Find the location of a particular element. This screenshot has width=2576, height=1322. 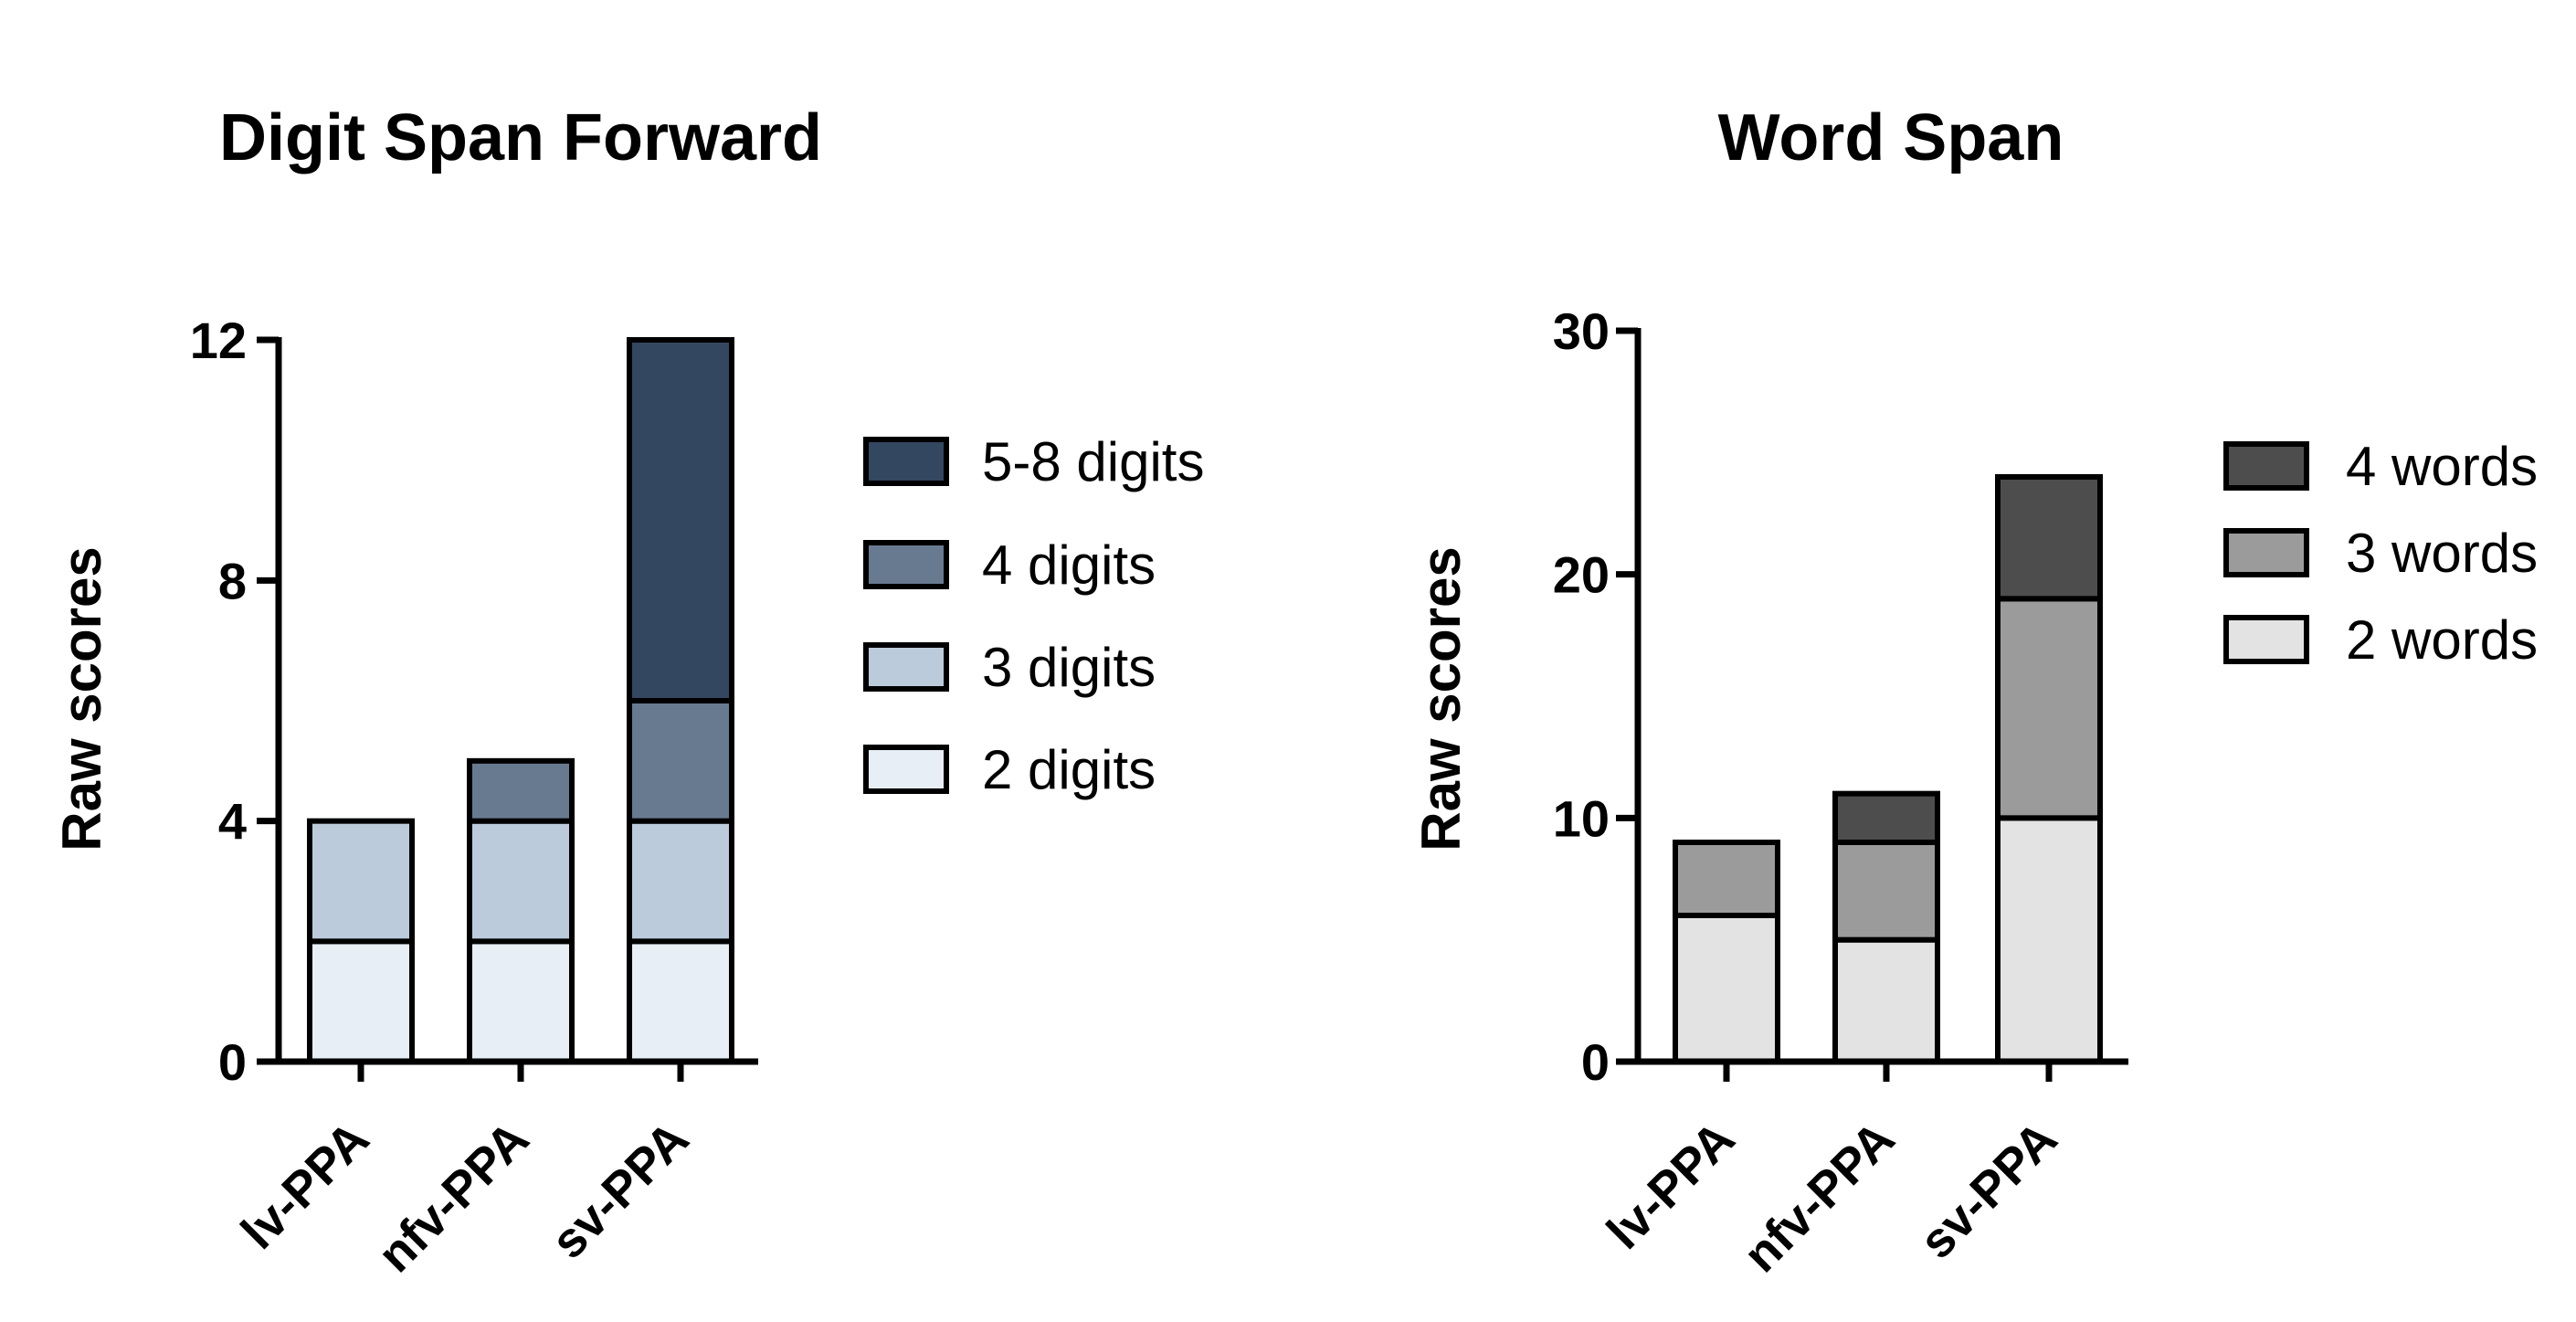

y-tick-label: 8 is located at coordinates (233, 580).